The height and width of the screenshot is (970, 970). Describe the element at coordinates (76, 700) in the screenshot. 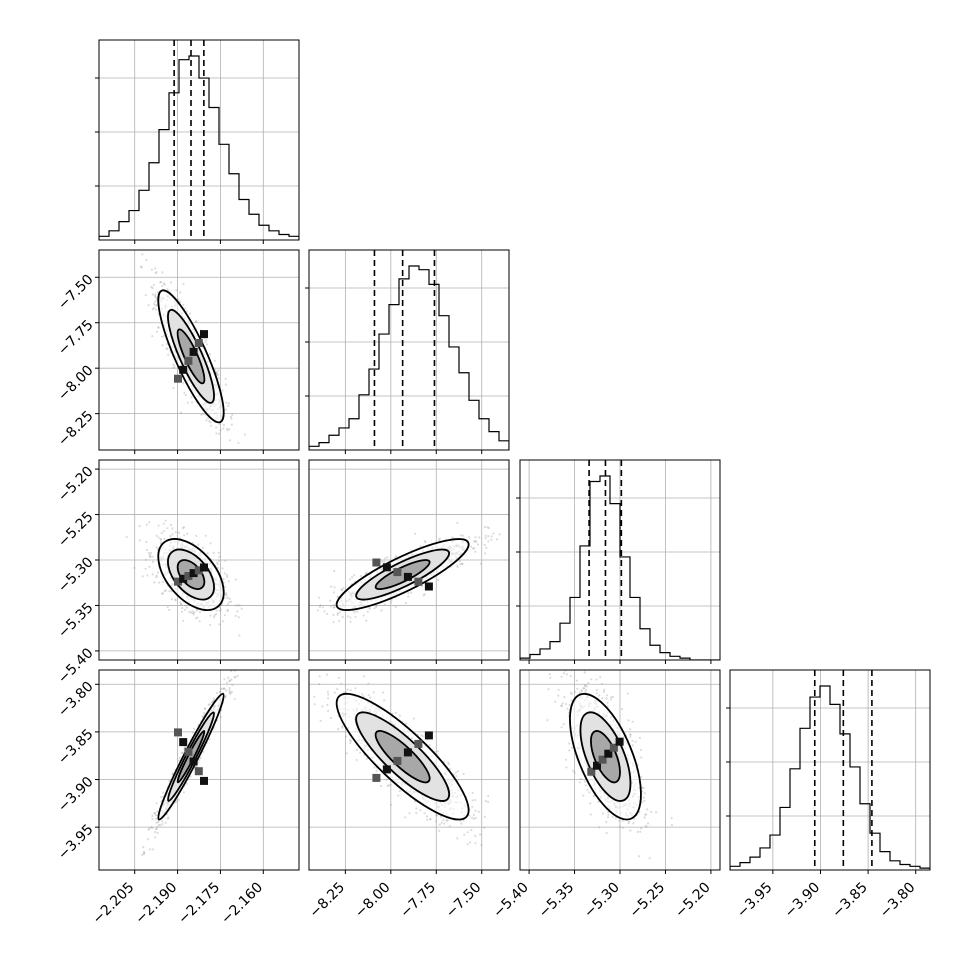

I see `y-tick-label: −3.80` at that location.